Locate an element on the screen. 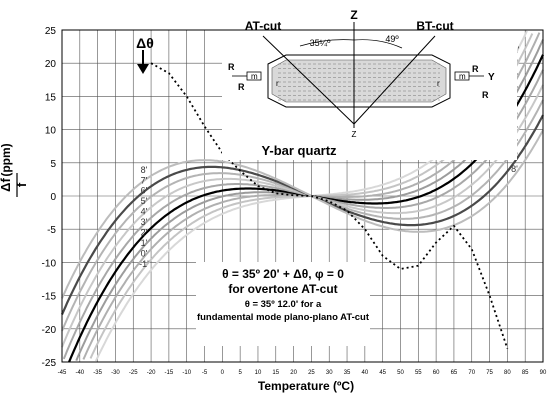 Image resolution: width=553 pixels, height=402 pixels. r-right-bottom: R is located at coordinates (485, 95).